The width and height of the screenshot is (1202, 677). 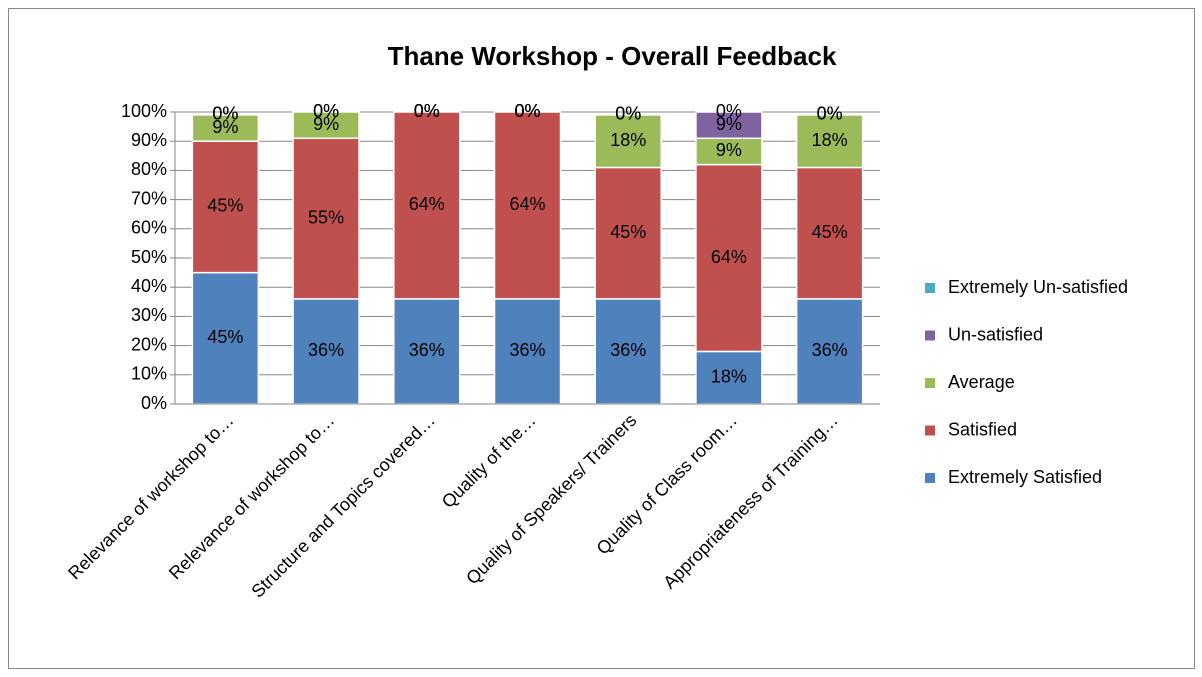 I want to click on legend-label: Un-satisfied, so click(x=995, y=334).